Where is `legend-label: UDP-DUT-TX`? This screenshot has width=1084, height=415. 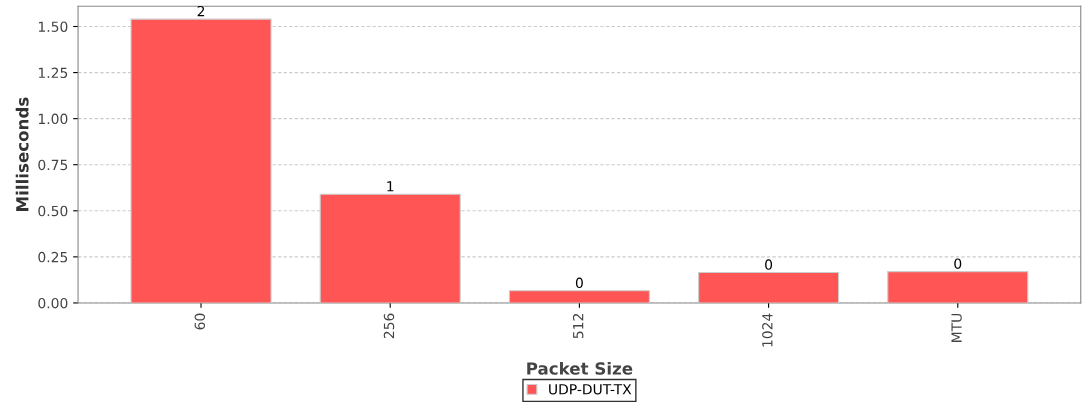 legend-label: UDP-DUT-TX is located at coordinates (590, 389).